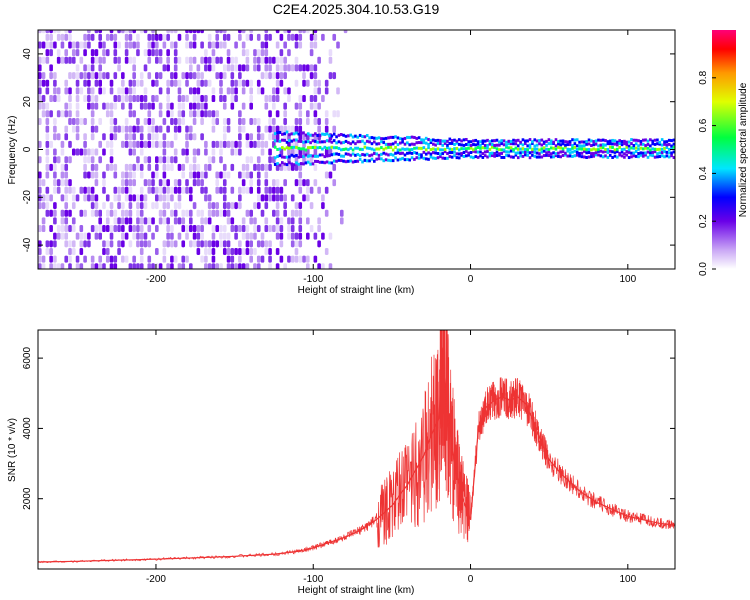 The image size is (750, 600). I want to click on colorbar-label: Normalized spectral amplitude, so click(743, 149).